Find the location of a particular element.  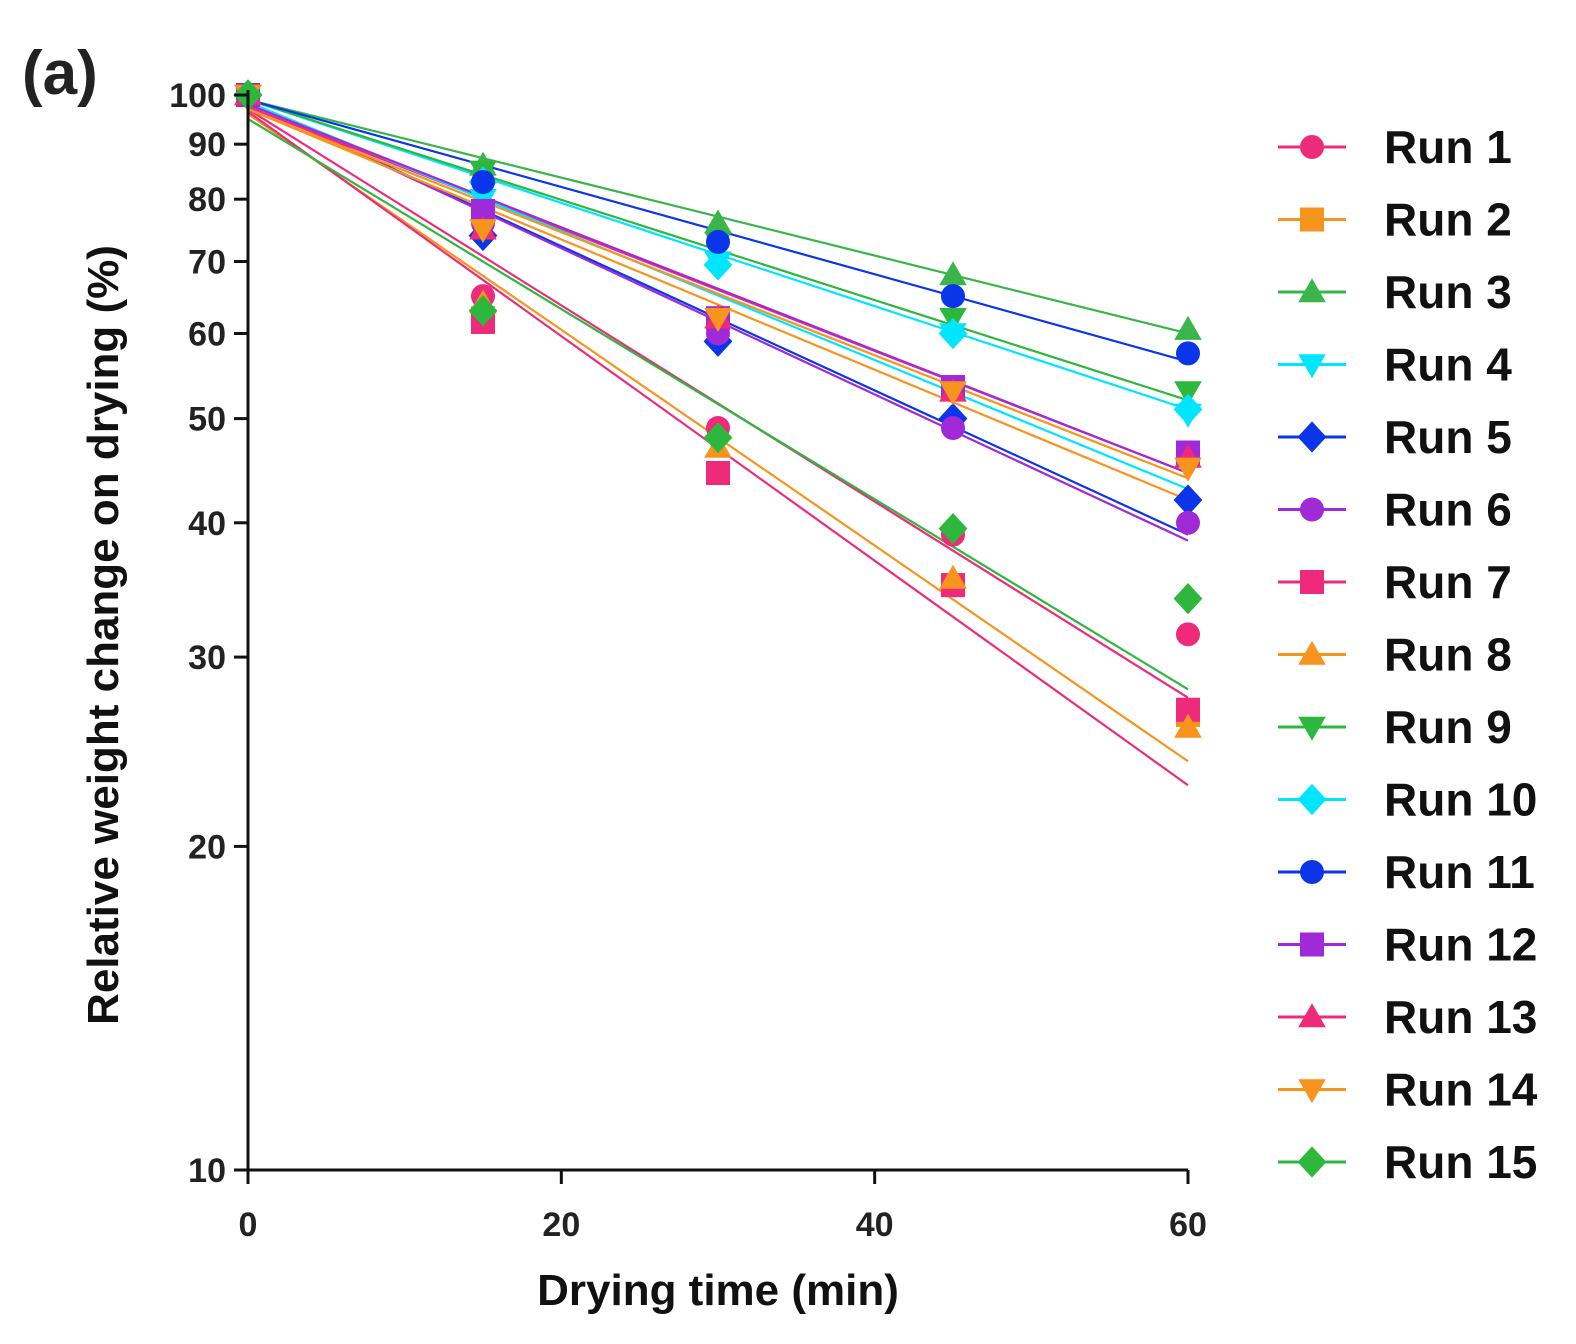

legend-label: Run 3 is located at coordinates (1448, 292).